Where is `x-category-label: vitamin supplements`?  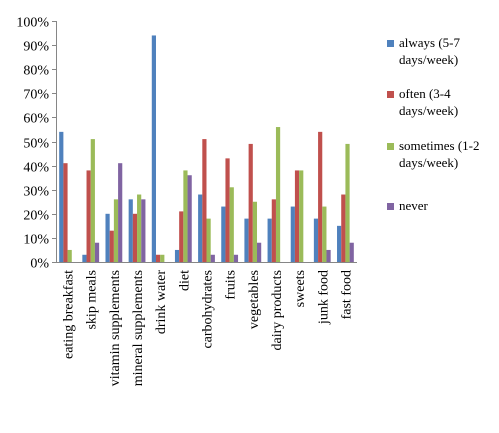
x-category-label: vitamin supplements is located at coordinates (115, 328).